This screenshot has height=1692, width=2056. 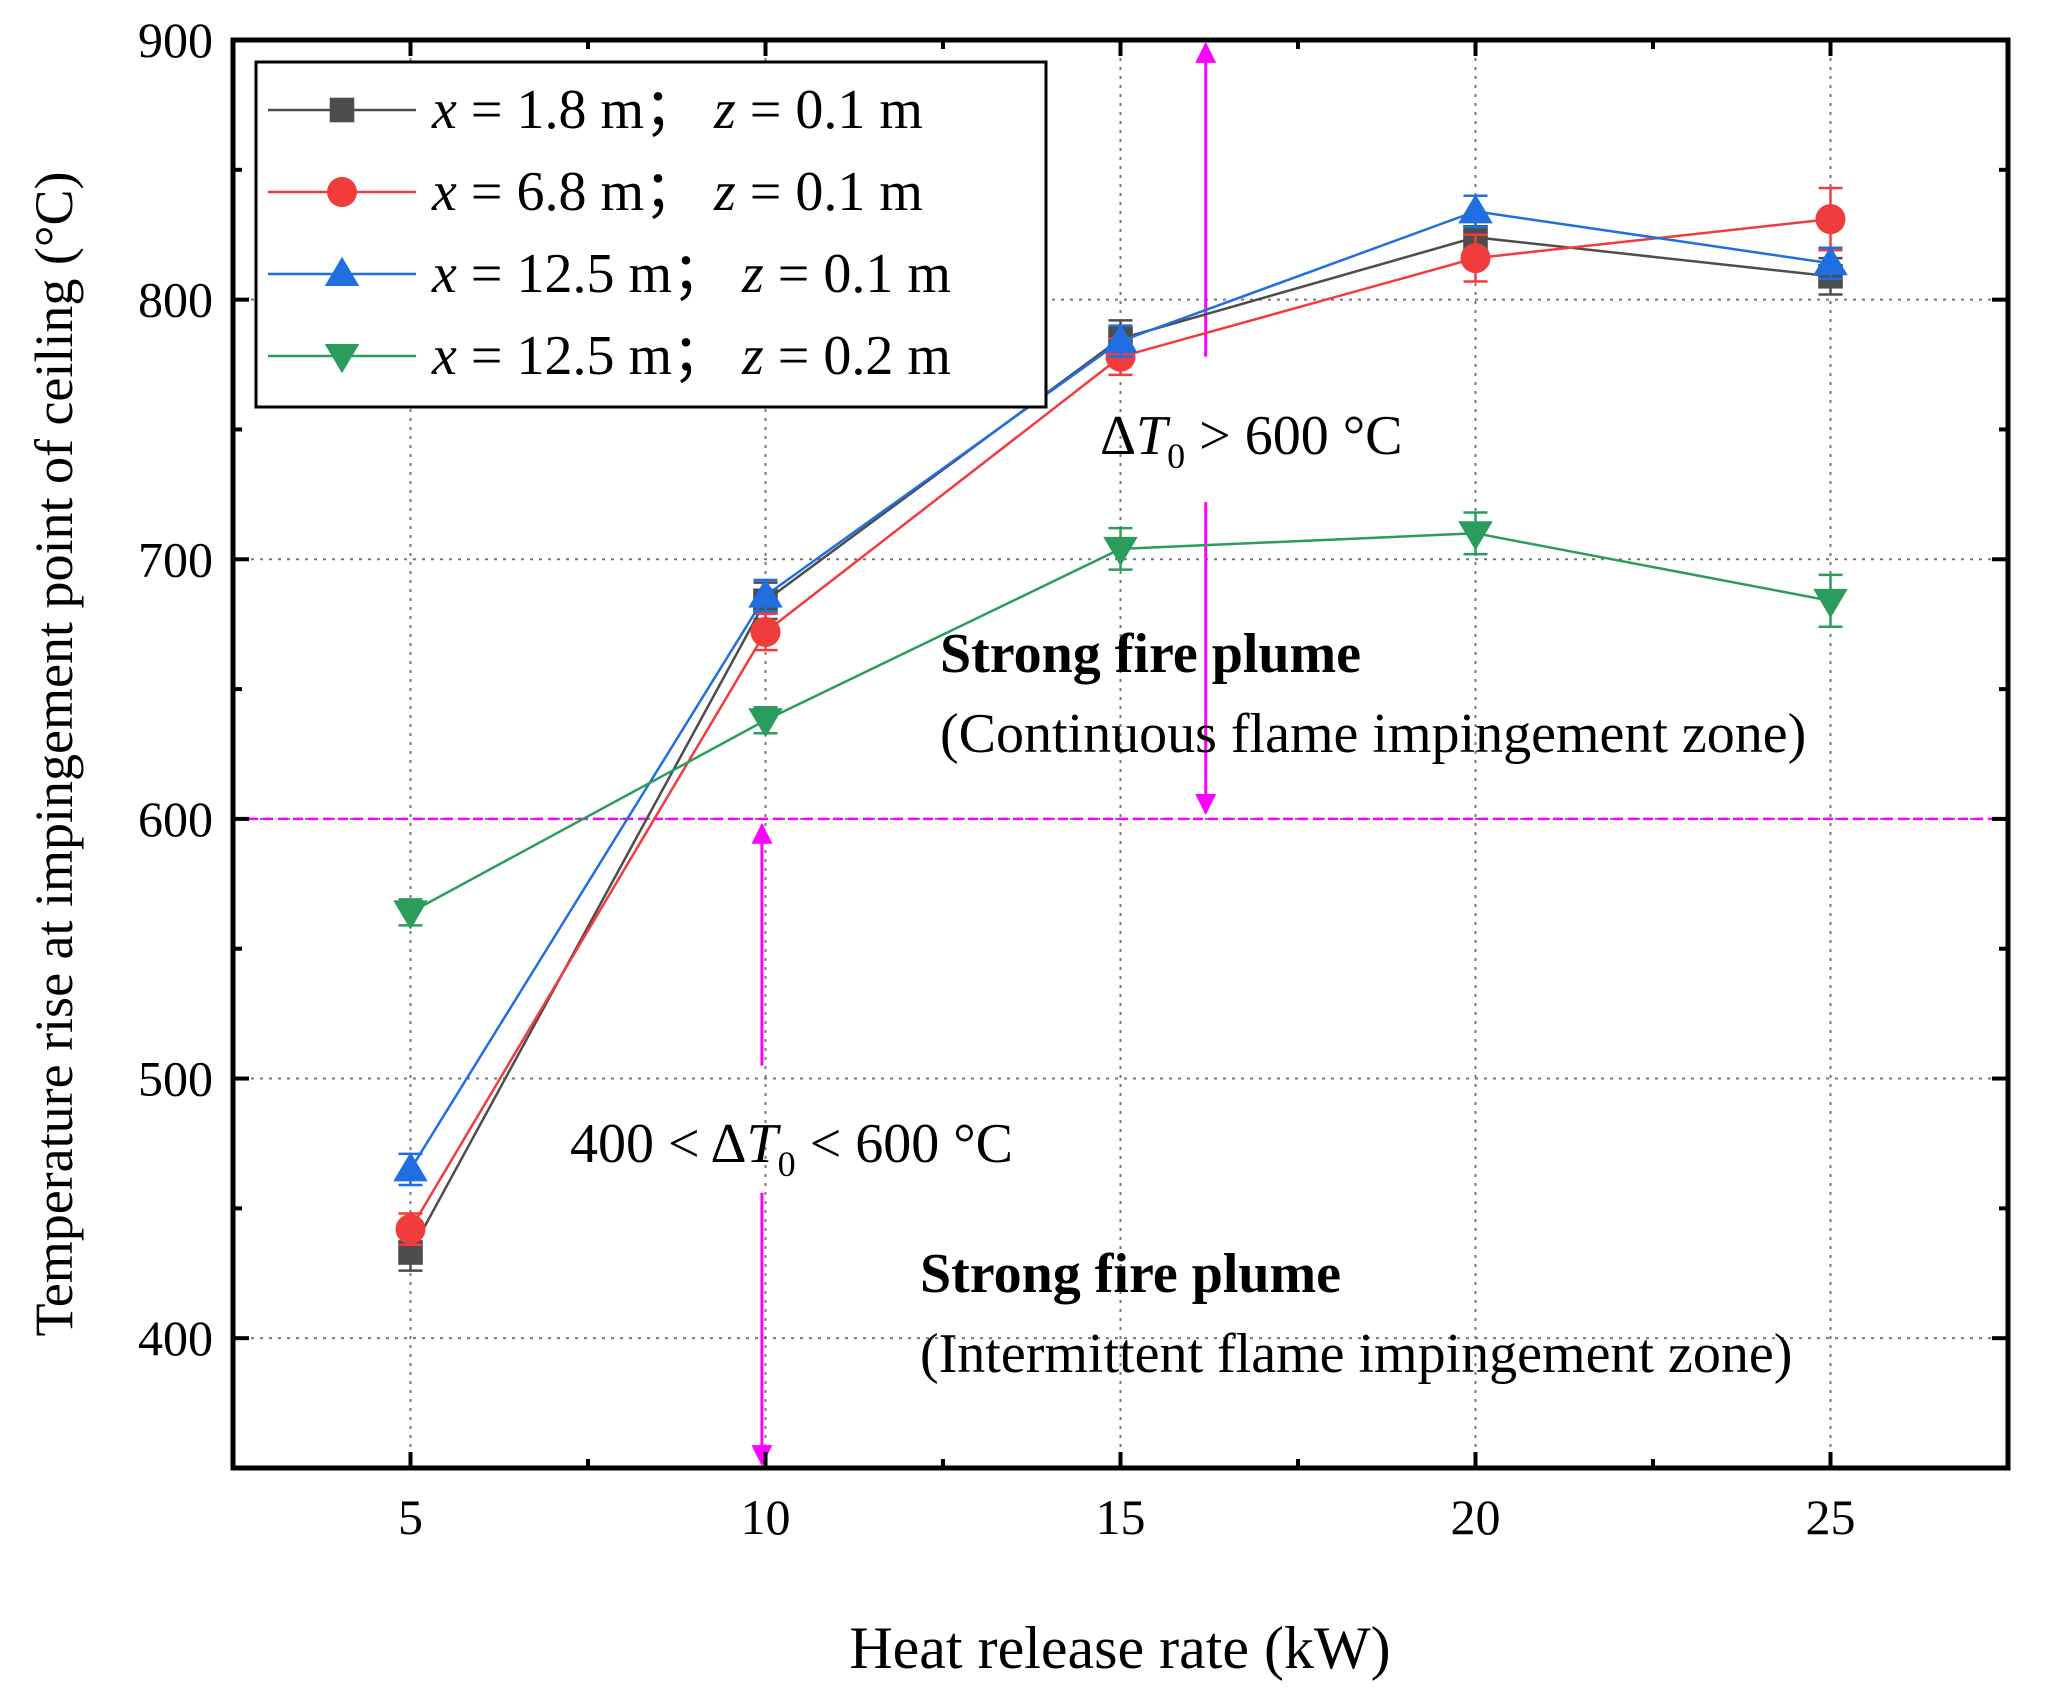 What do you see at coordinates (175, 1079) in the screenshot?
I see `y-tick-label: 500` at bounding box center [175, 1079].